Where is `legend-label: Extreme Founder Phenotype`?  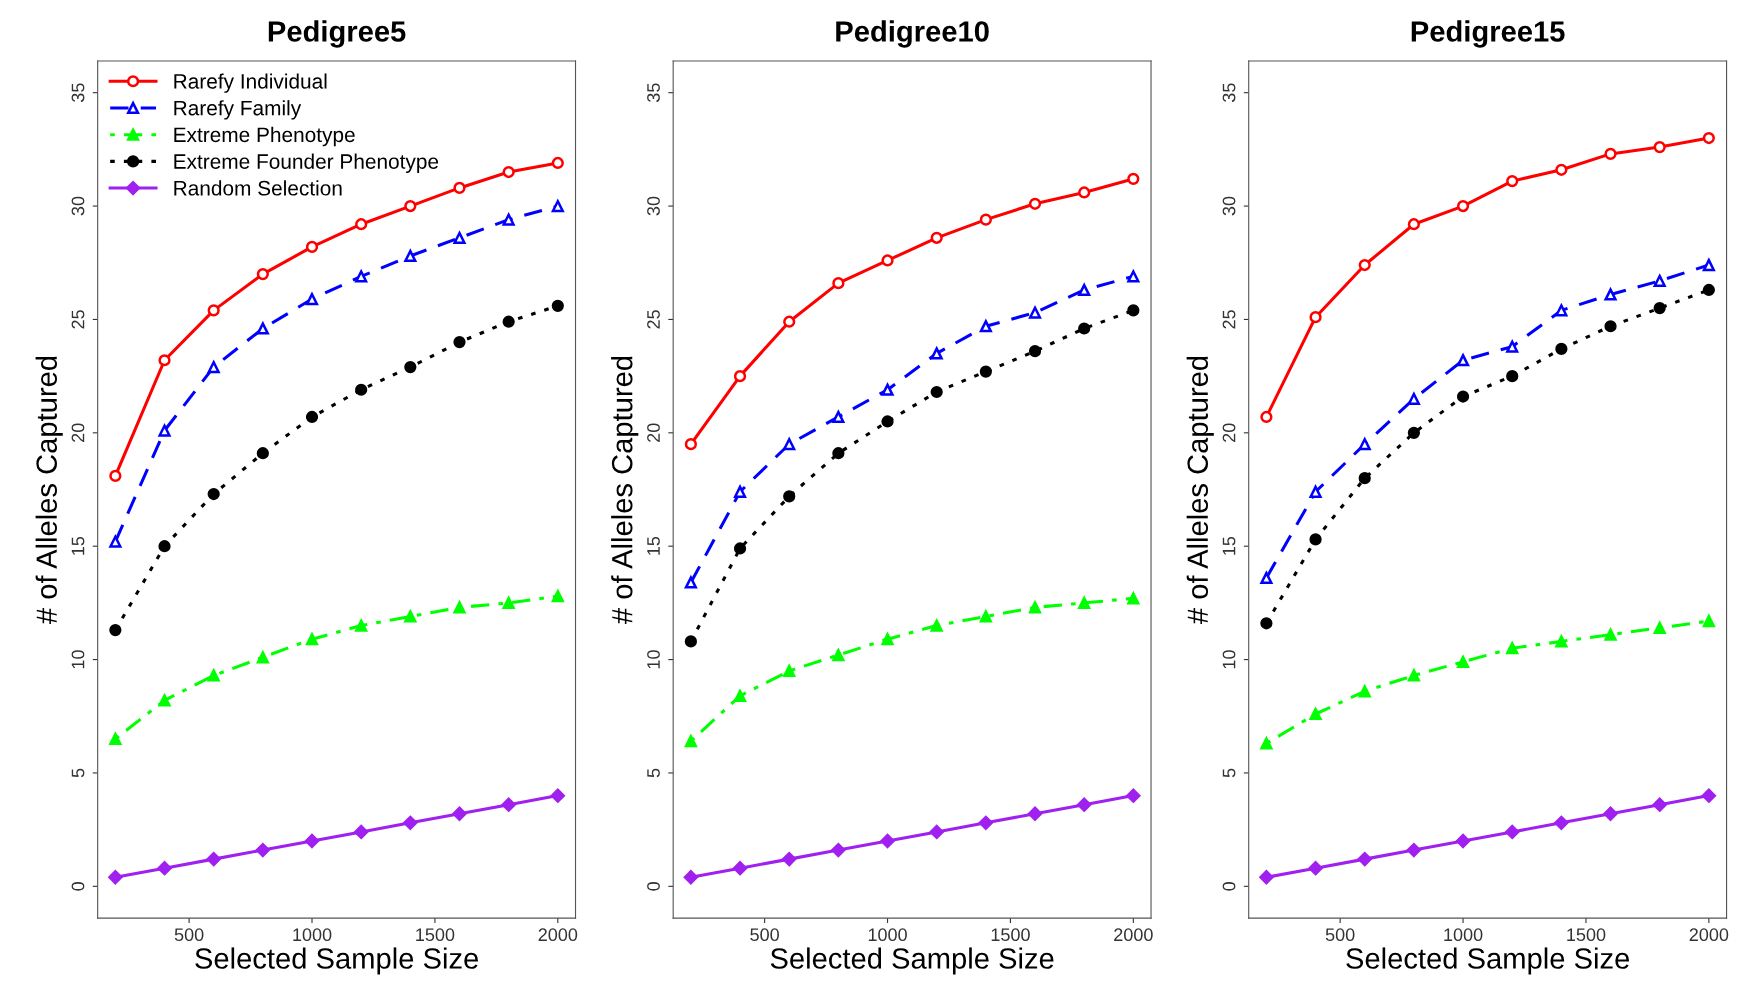 legend-label: Extreme Founder Phenotype is located at coordinates (306, 163).